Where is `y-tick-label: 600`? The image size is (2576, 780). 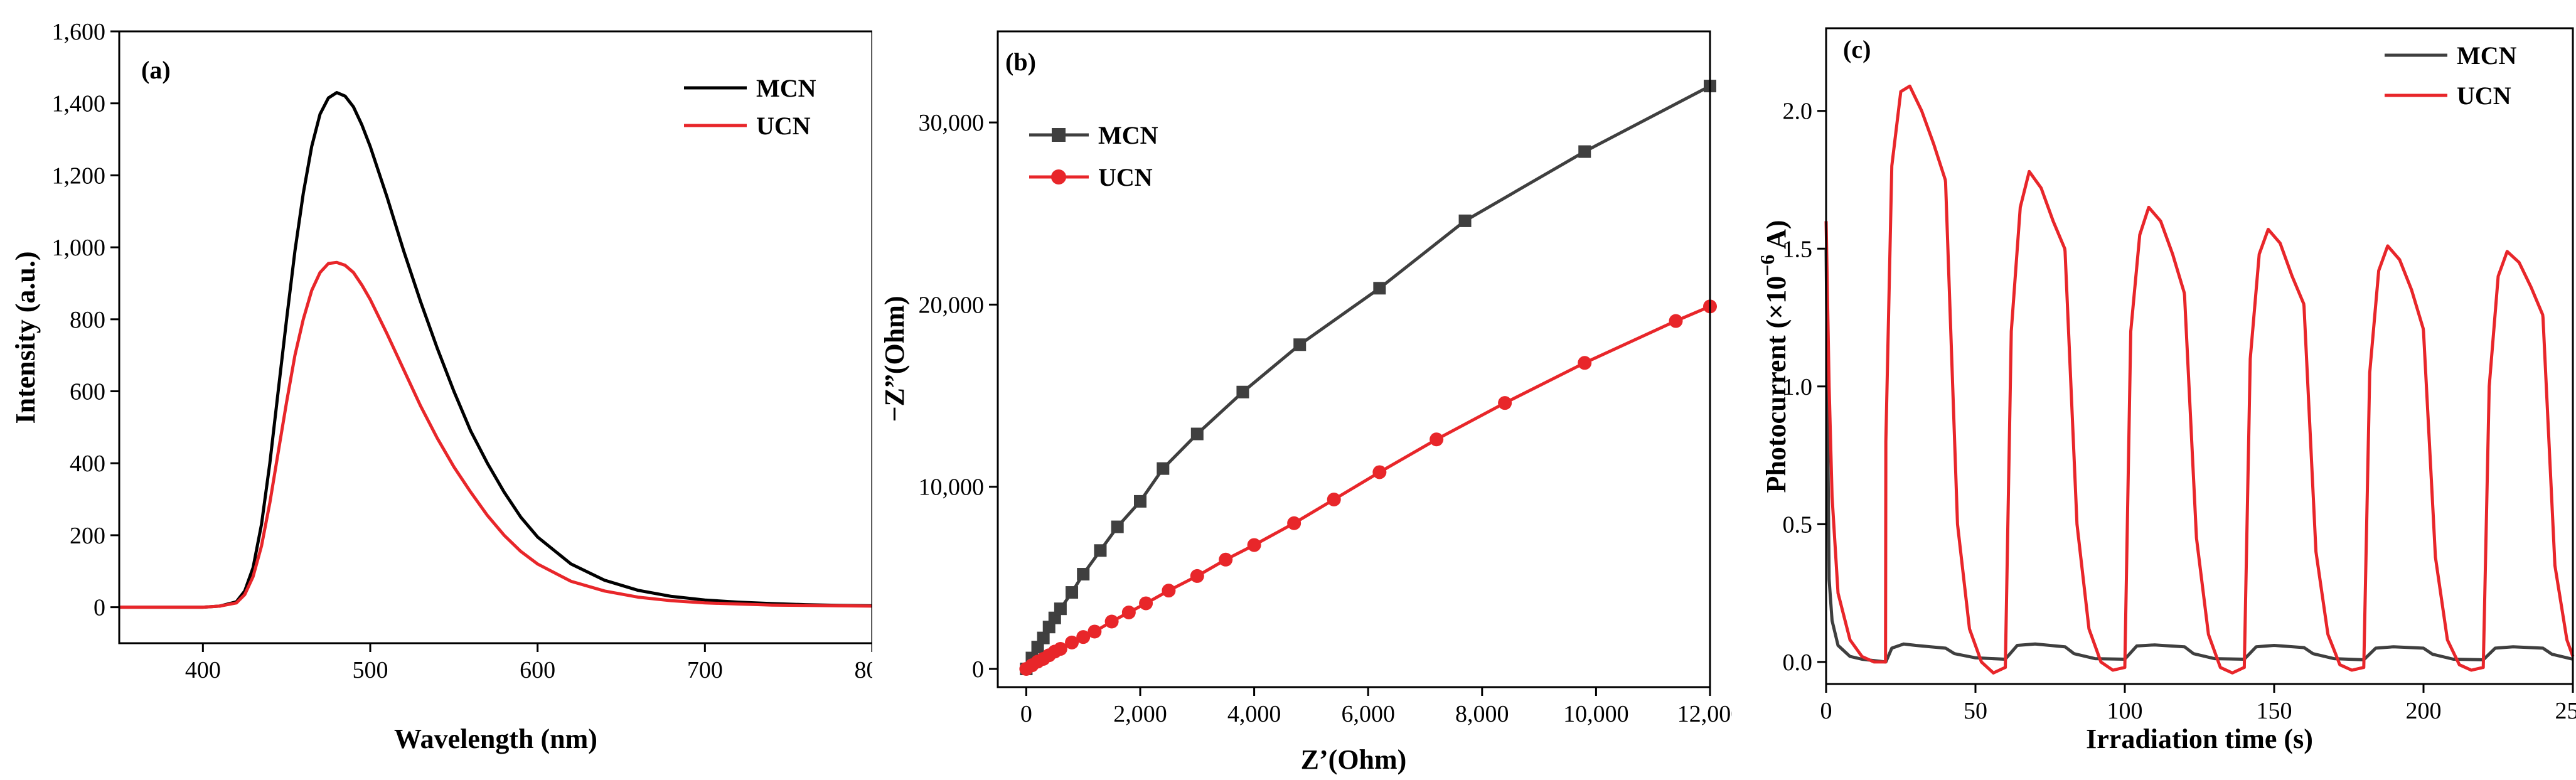
y-tick-label: 600 is located at coordinates (87, 392).